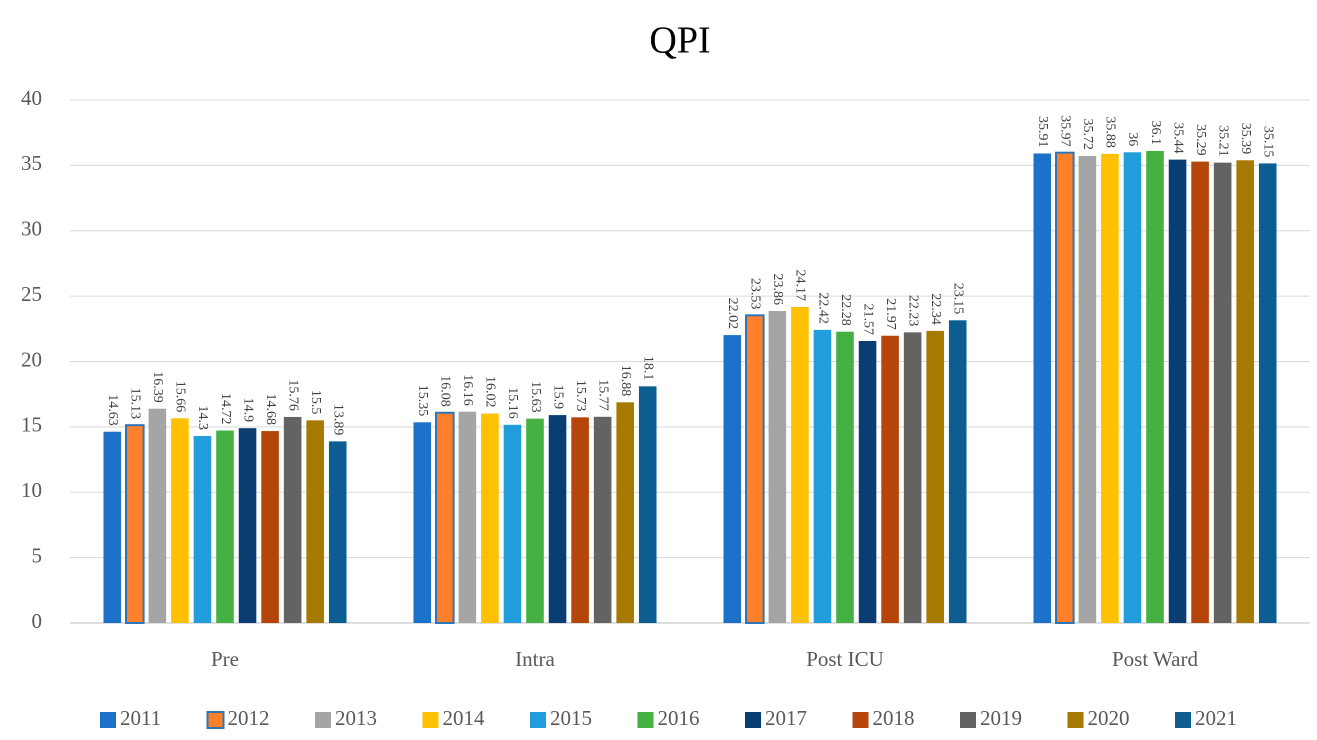 The image size is (1317, 740). I want to click on legend-label: 2019, so click(1001, 718).